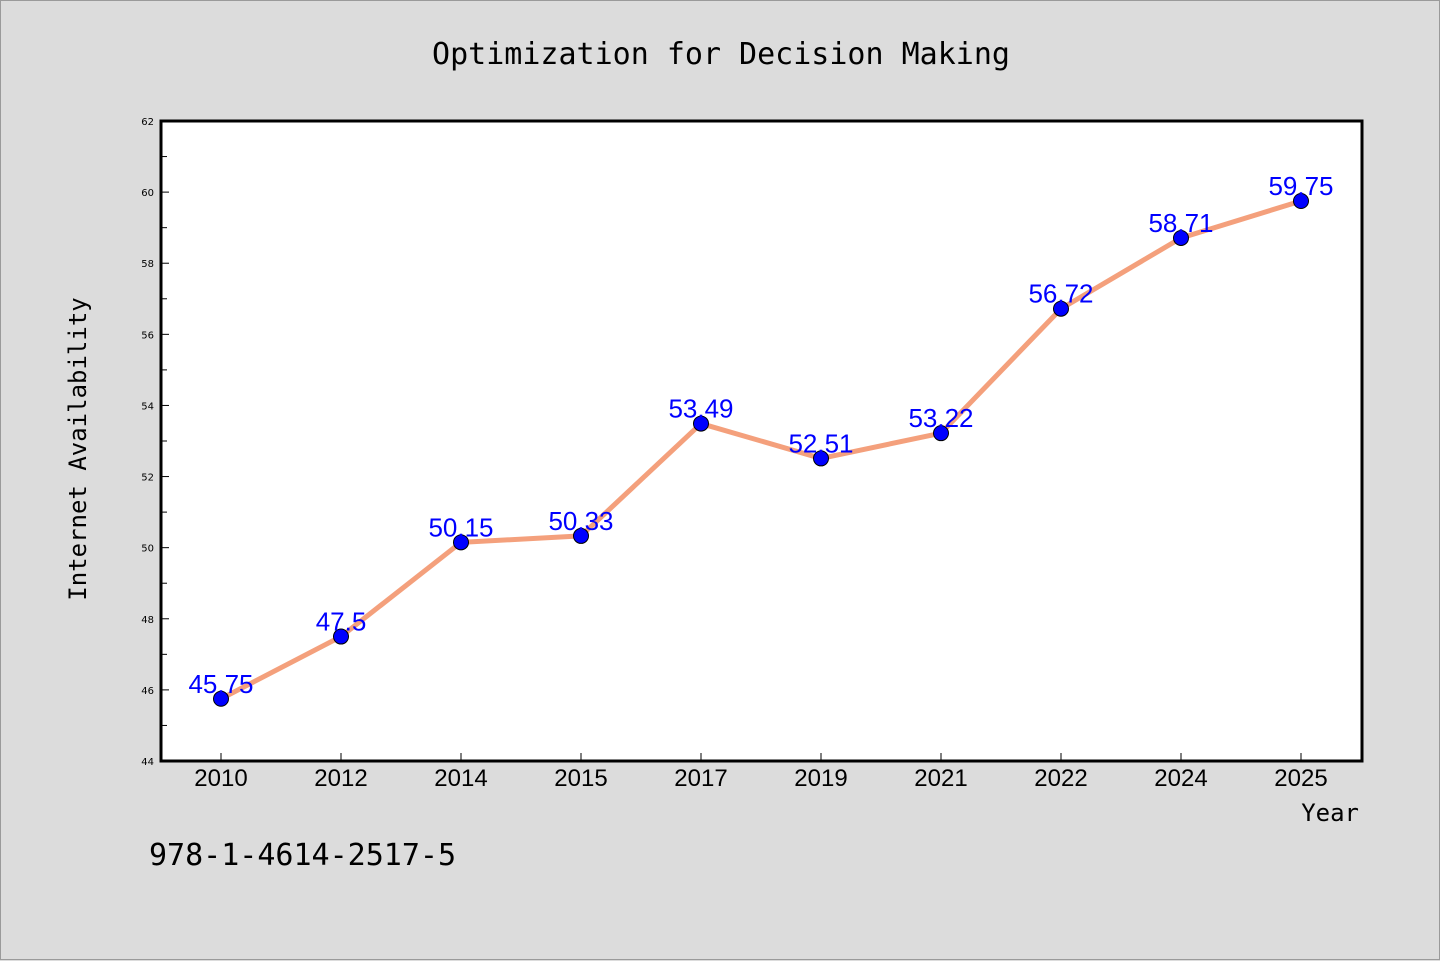 This screenshot has width=1440, height=961. What do you see at coordinates (340, 778) in the screenshot?
I see `x-tick-label: 2012` at bounding box center [340, 778].